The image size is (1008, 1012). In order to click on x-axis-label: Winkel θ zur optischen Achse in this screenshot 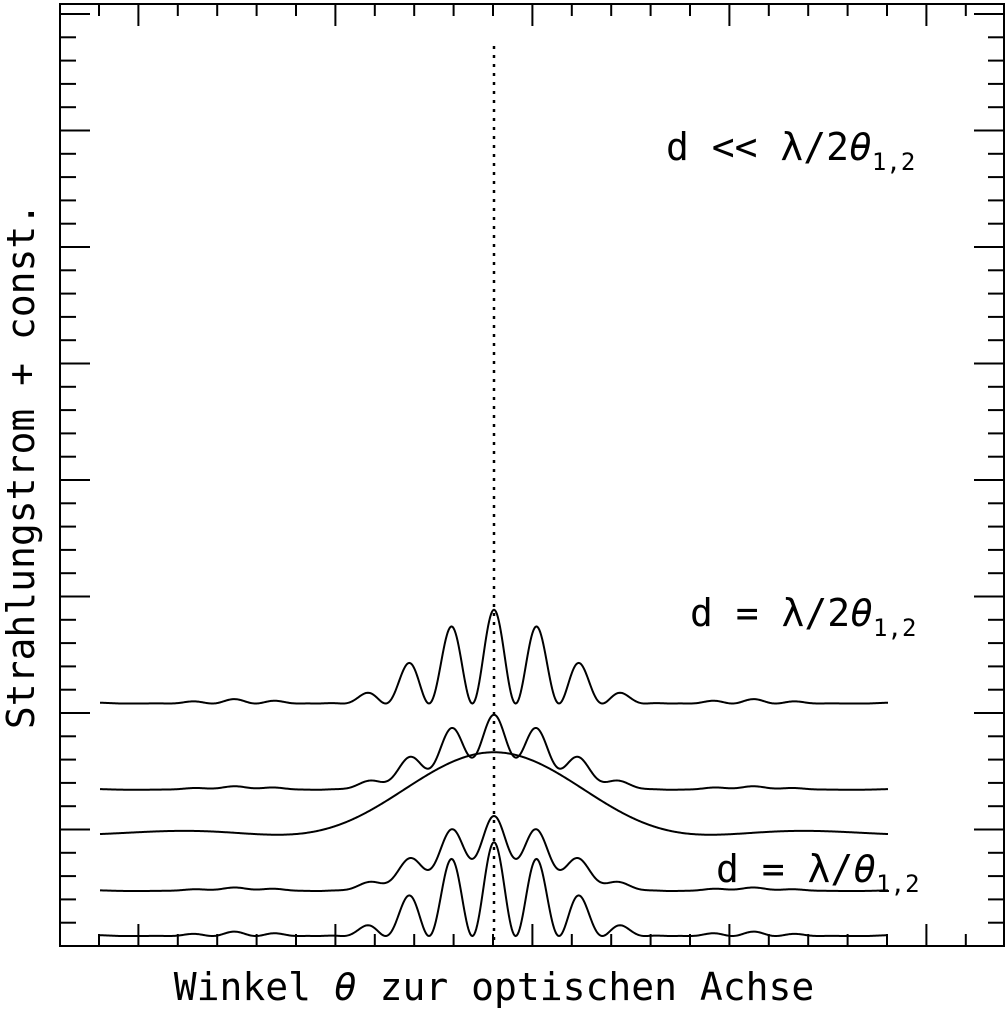, I will do `click(494, 987)`.